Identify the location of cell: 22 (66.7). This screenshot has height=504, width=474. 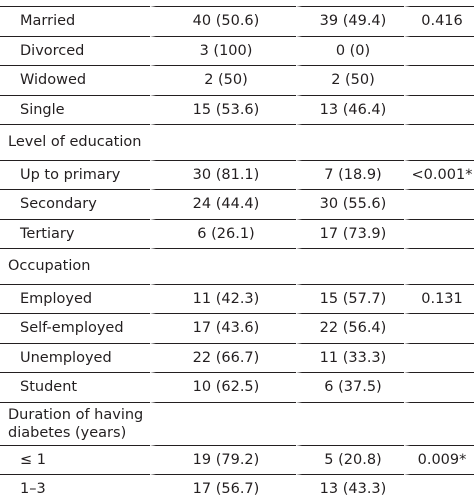
(223, 357).